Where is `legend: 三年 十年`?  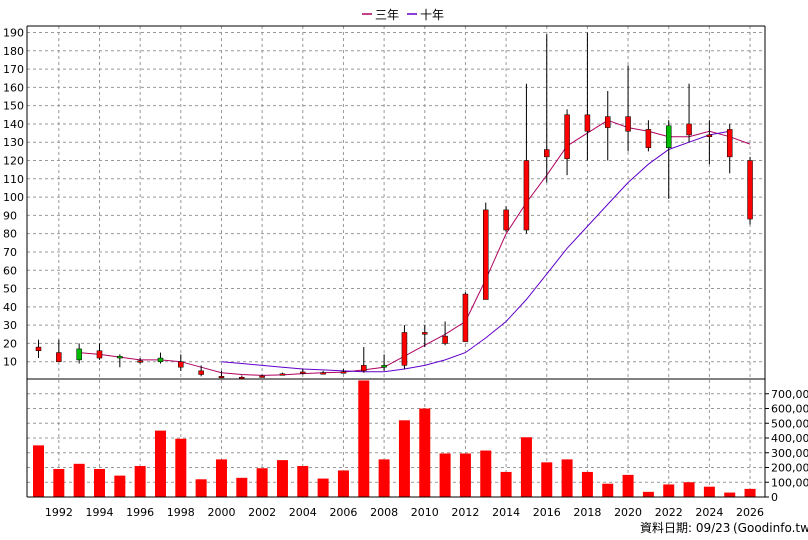 legend: 三年 十年 is located at coordinates (403, 15).